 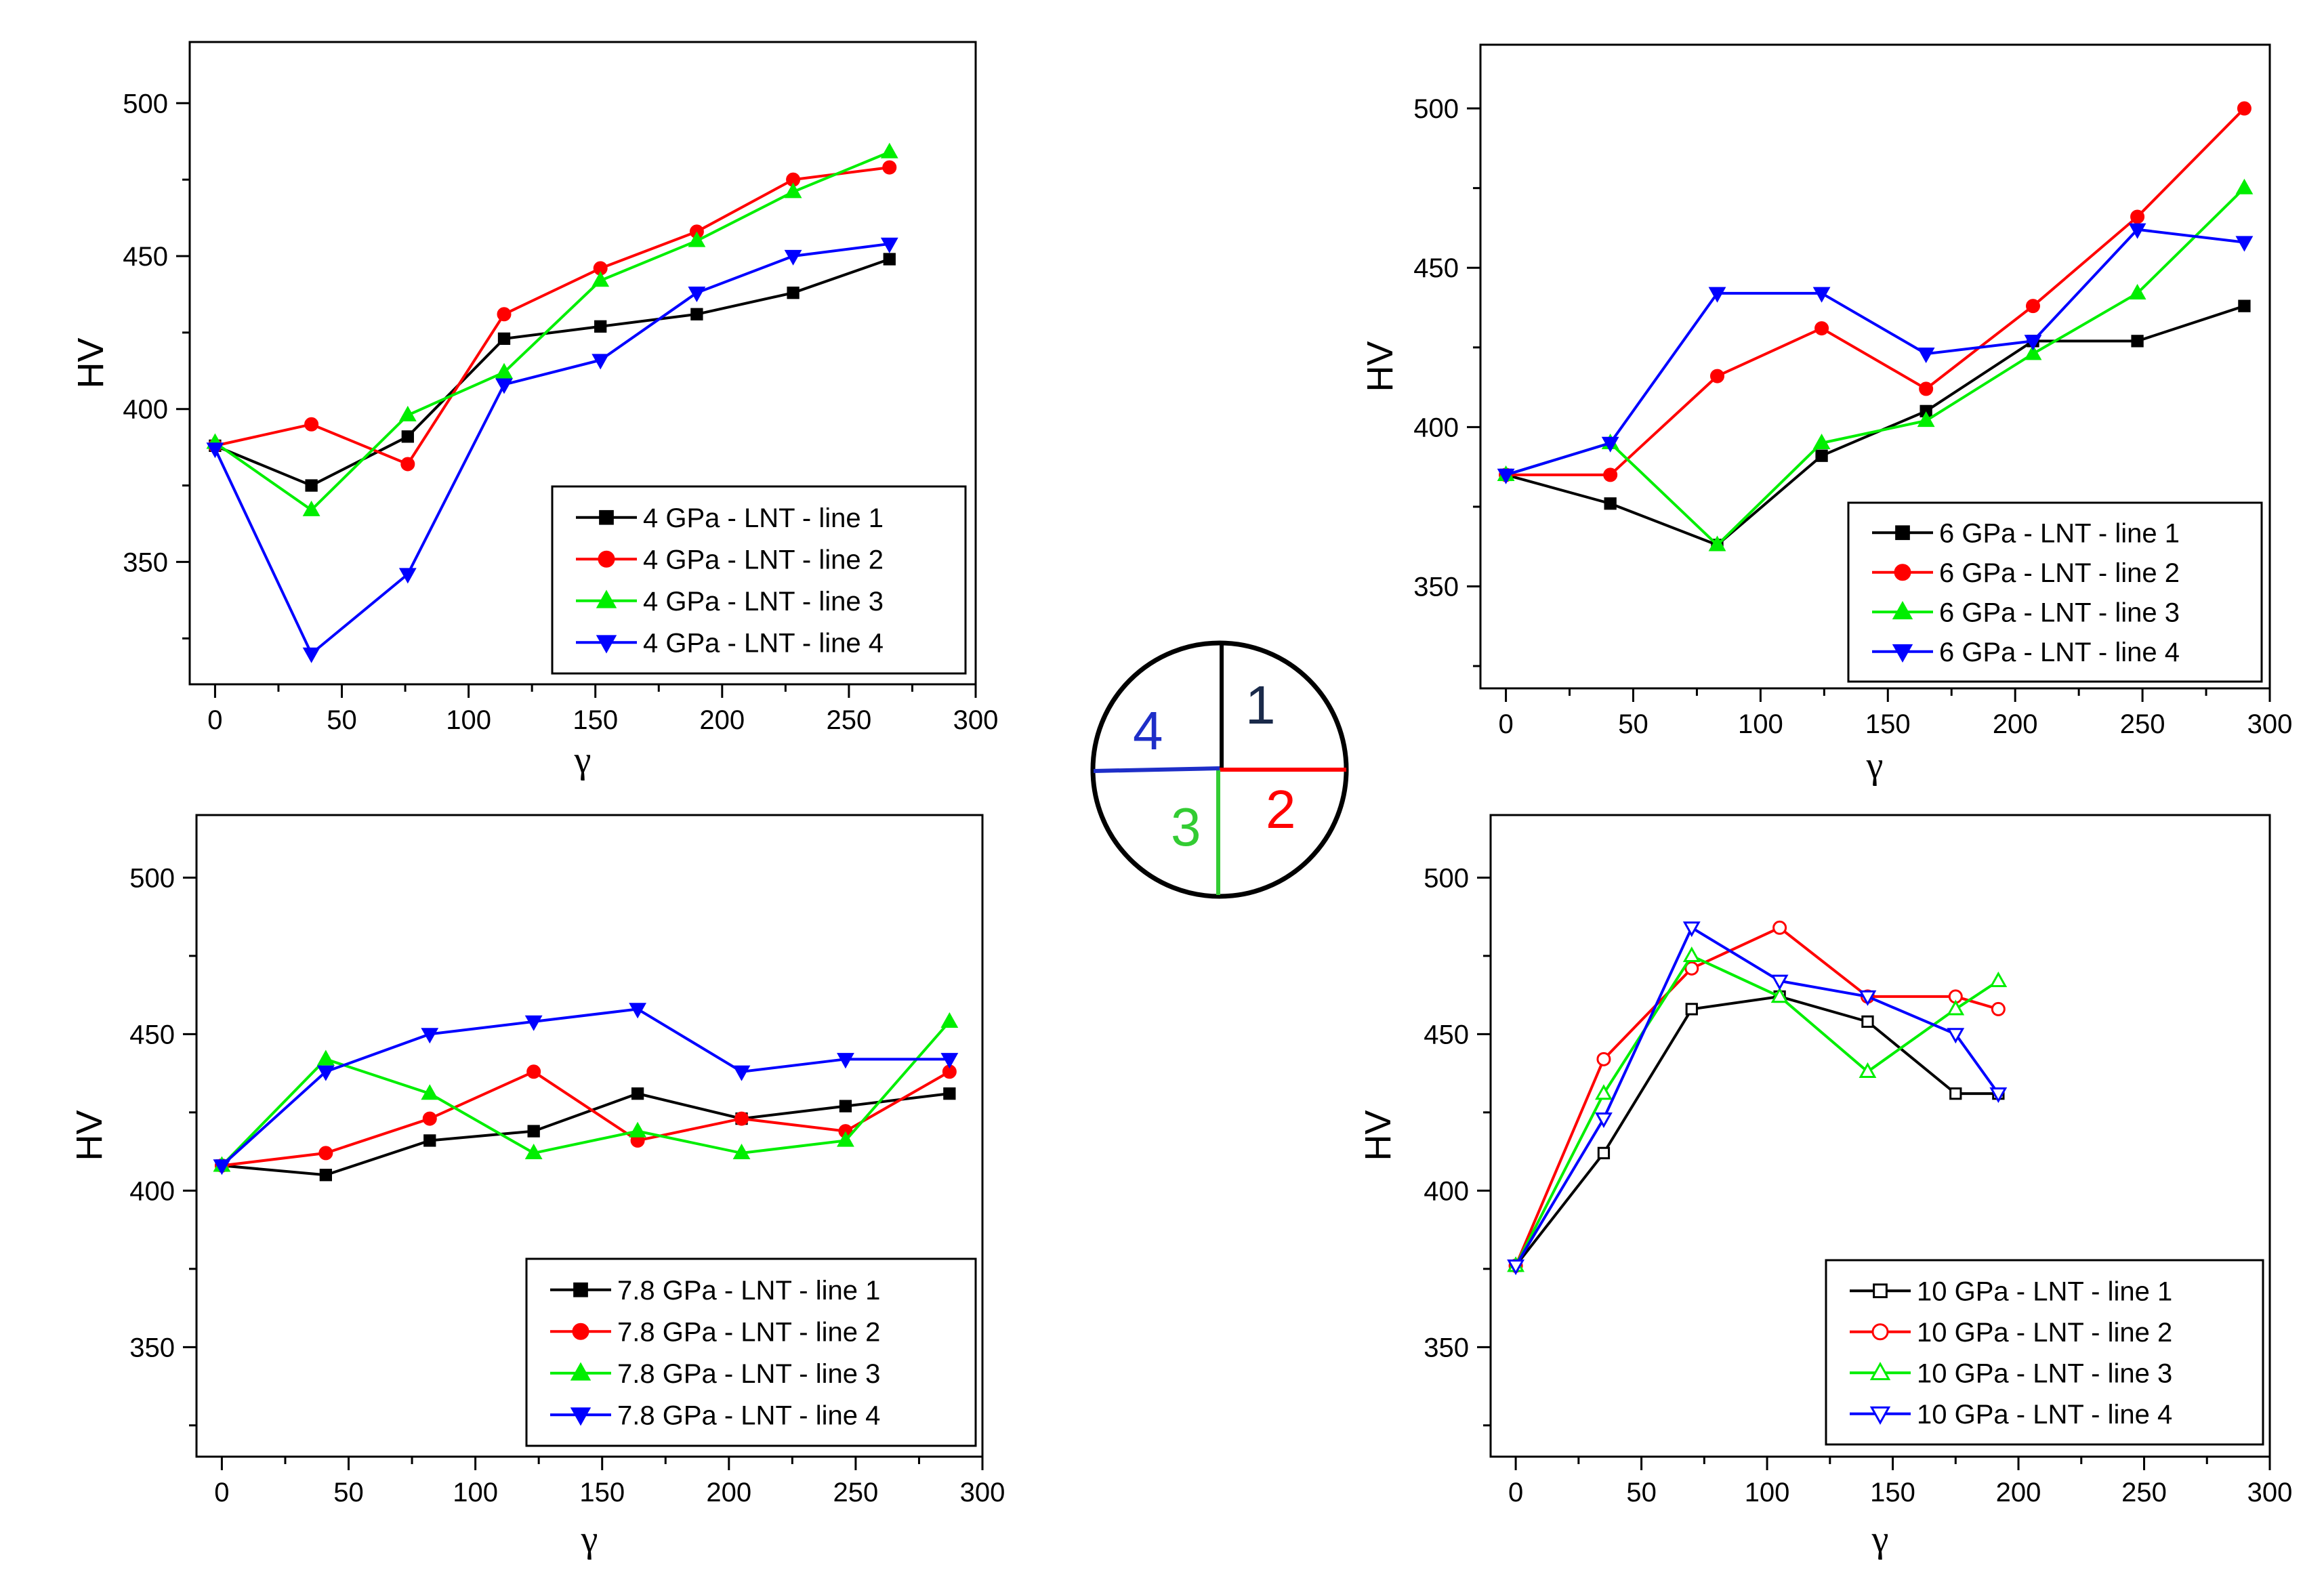 What do you see at coordinates (748, 1291) in the screenshot?
I see `legend-label-1: 7.8 GPa - LNT - line 1` at bounding box center [748, 1291].